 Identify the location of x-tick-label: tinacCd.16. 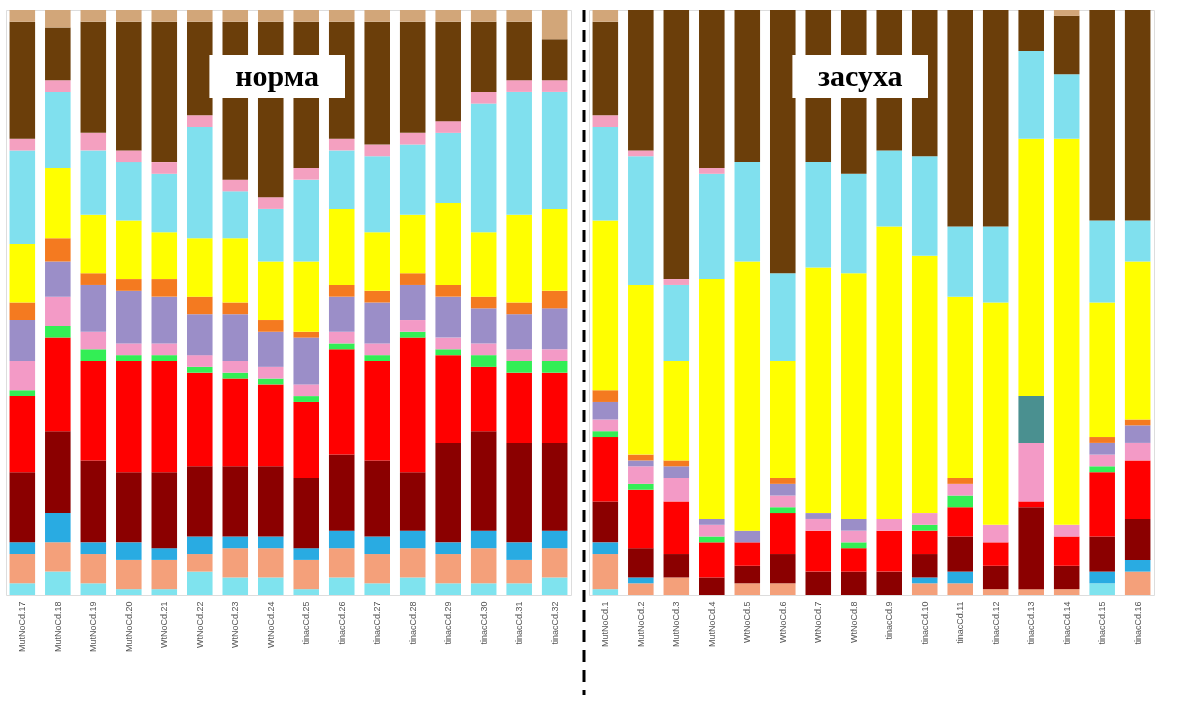
(1137, 623).